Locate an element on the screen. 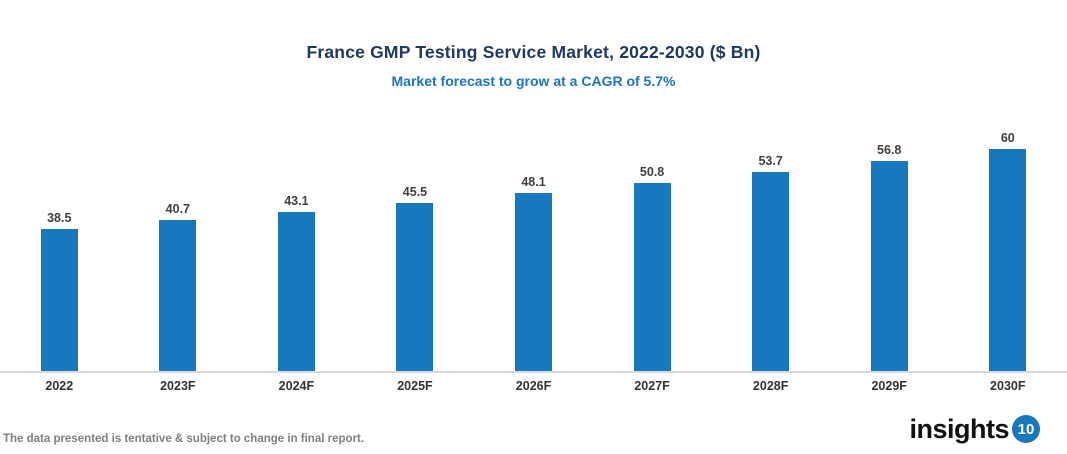 The image size is (1067, 454). x-axis-tick-label: 2030F is located at coordinates (1008, 386).